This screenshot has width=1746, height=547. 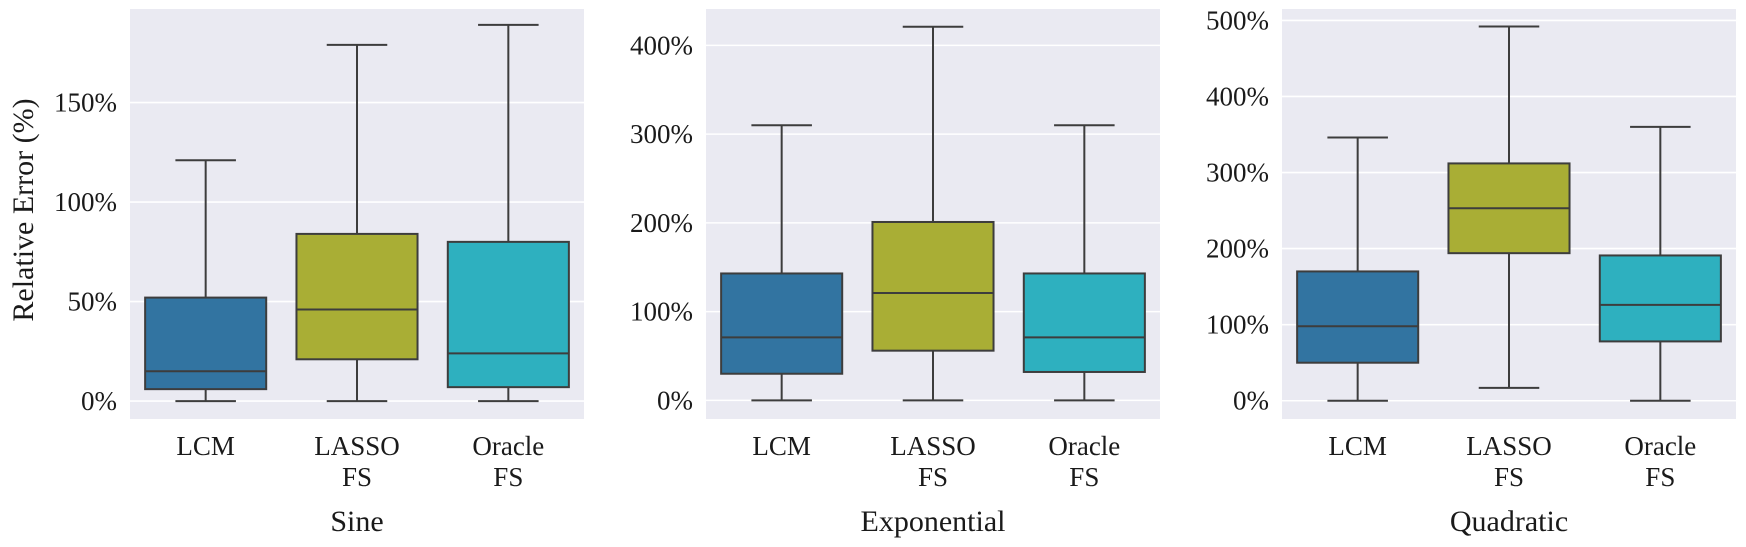 I want to click on y-tick-label: 500%, so click(x=1237, y=20).